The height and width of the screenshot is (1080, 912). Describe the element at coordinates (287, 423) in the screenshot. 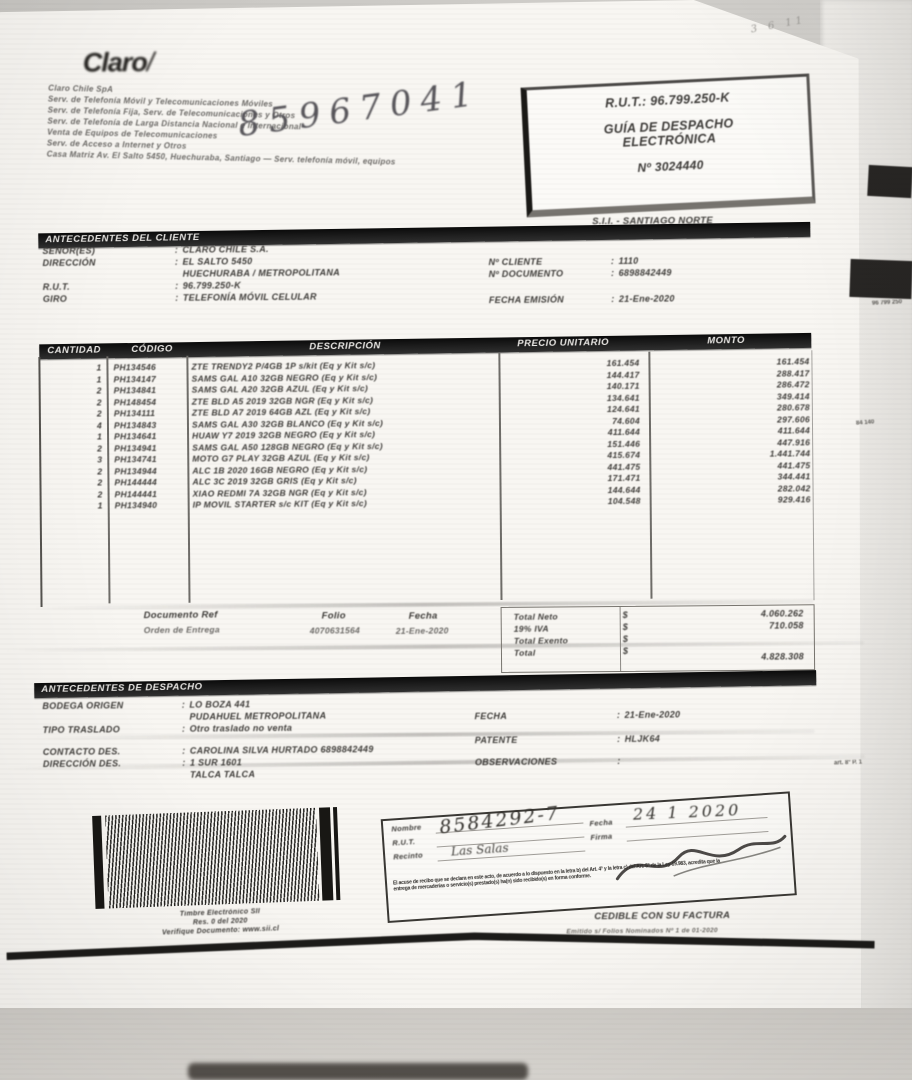

I see `cell-desc: SAMS GAL A30 32GB BLANCO (Eq y Kit s/c)` at that location.